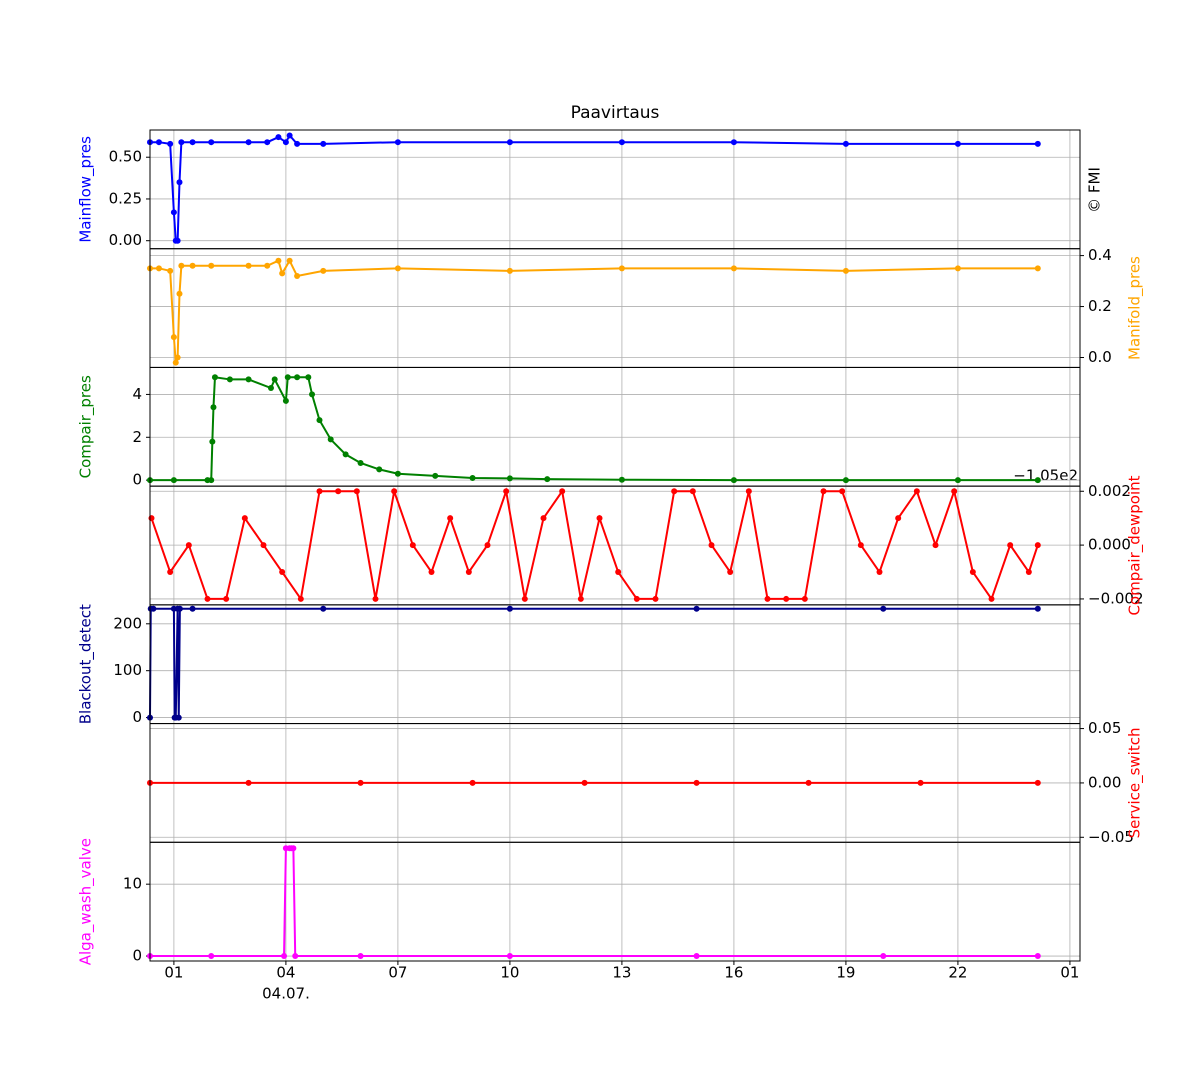  What do you see at coordinates (86, 664) in the screenshot?
I see `y-axis-label: Blackout_detect` at bounding box center [86, 664].